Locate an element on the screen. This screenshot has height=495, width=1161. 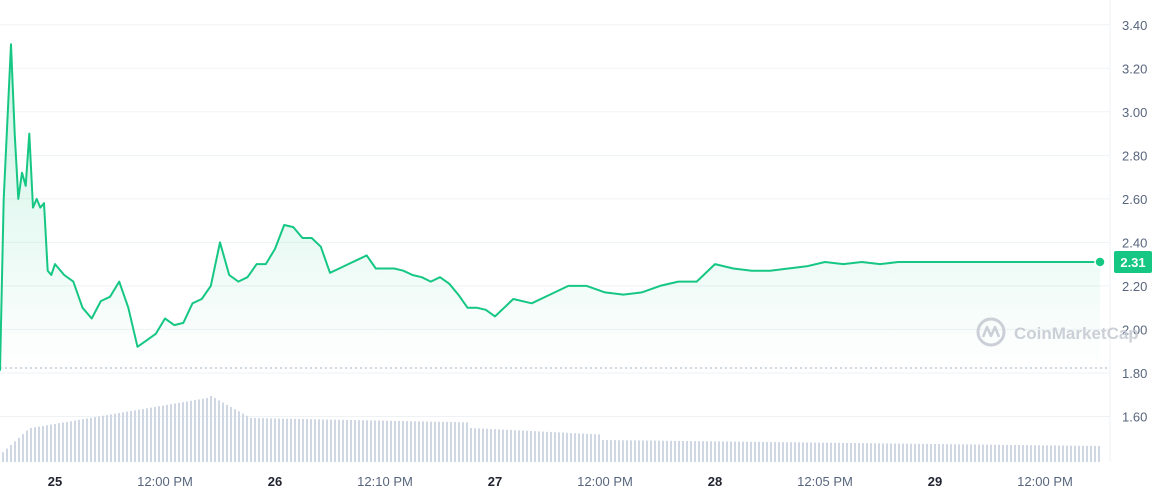
watermark: CoinMarketCap is located at coordinates (1057, 332).